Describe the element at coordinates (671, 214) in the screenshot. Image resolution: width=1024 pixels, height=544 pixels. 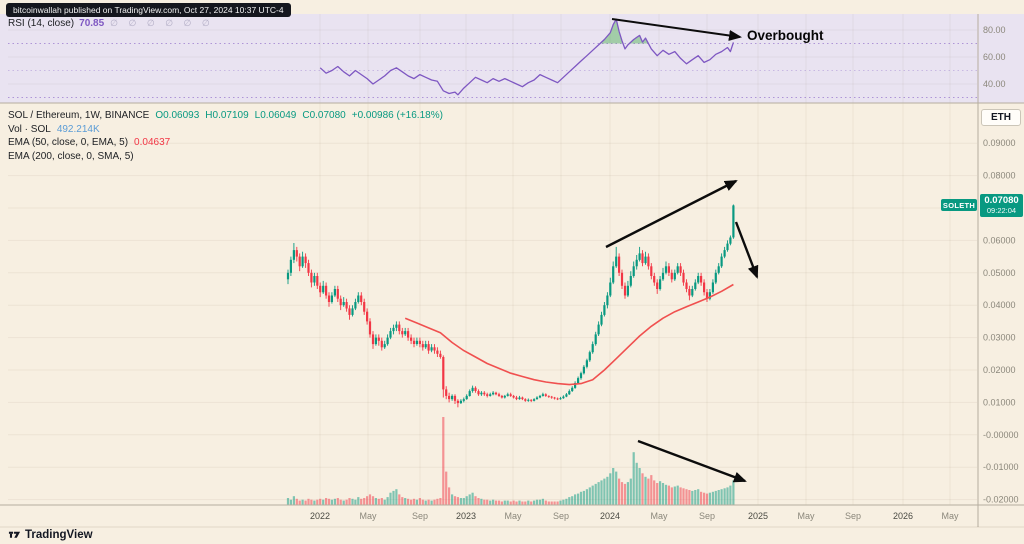
I see `price-uptrend-arrow` at that location.